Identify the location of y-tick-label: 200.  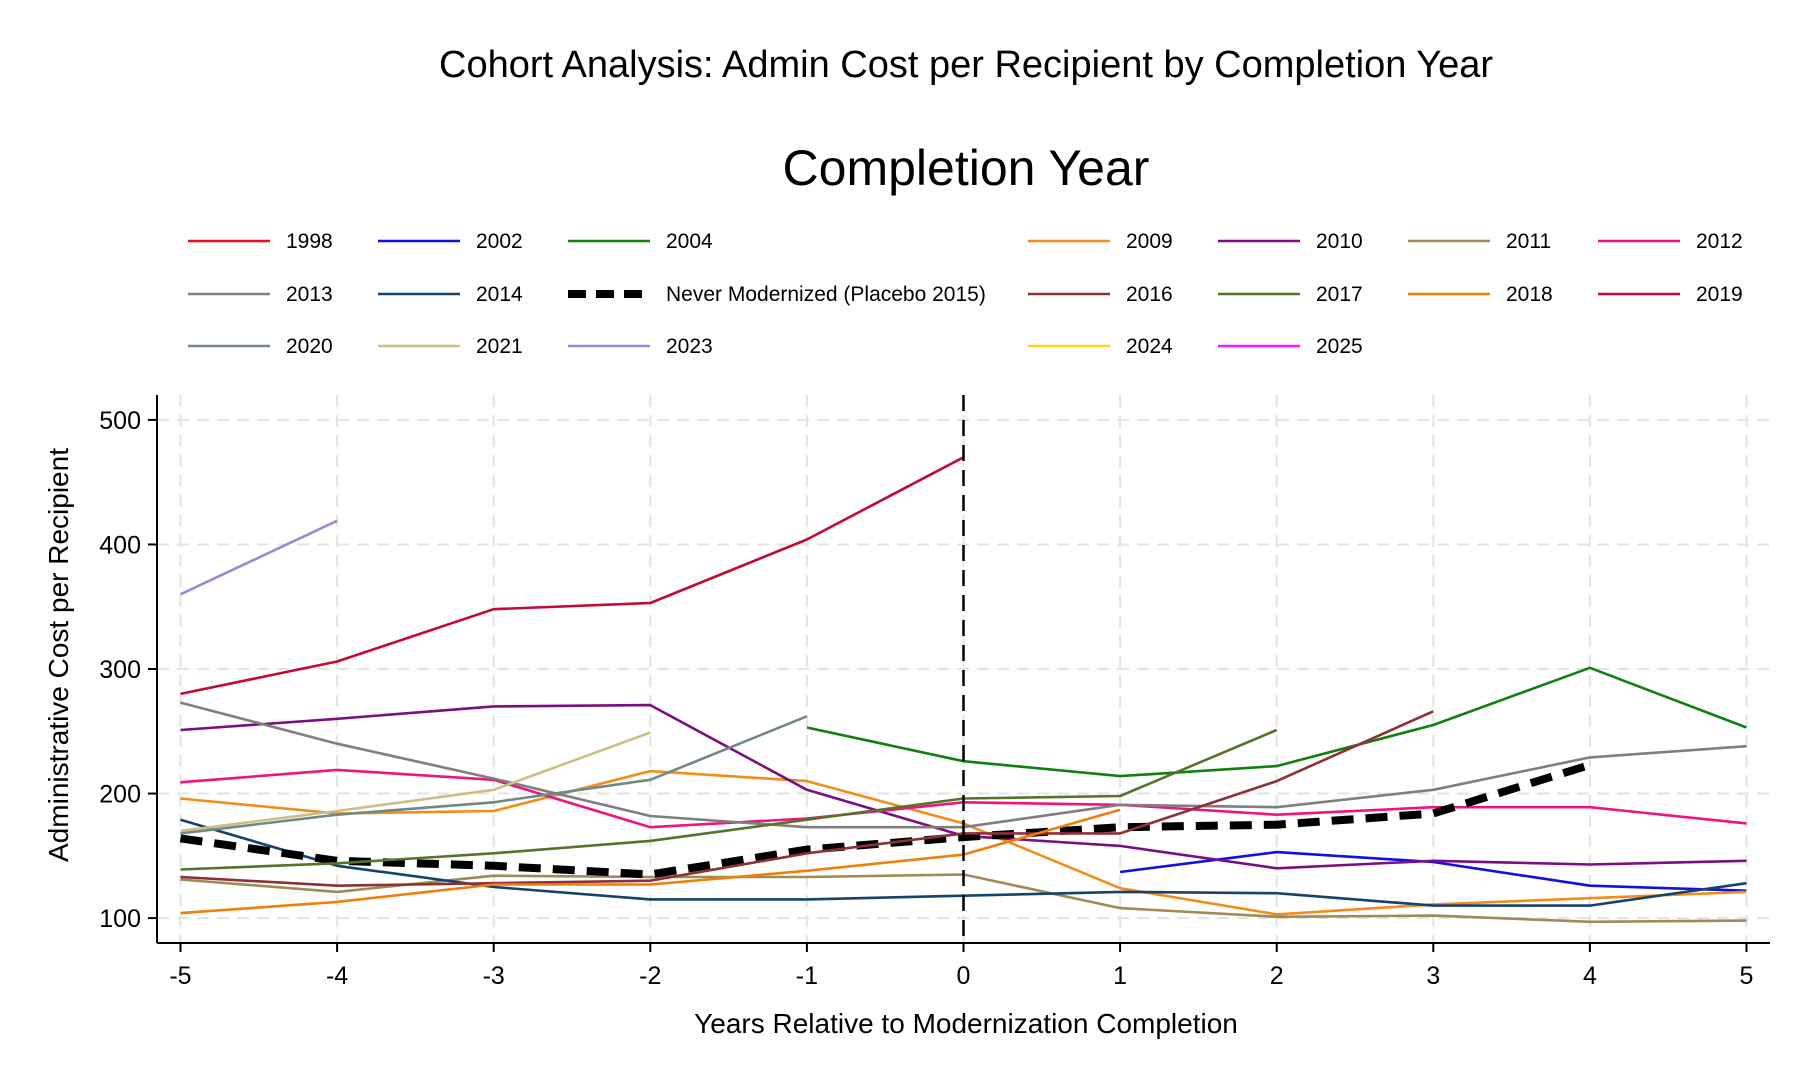
(120, 795).